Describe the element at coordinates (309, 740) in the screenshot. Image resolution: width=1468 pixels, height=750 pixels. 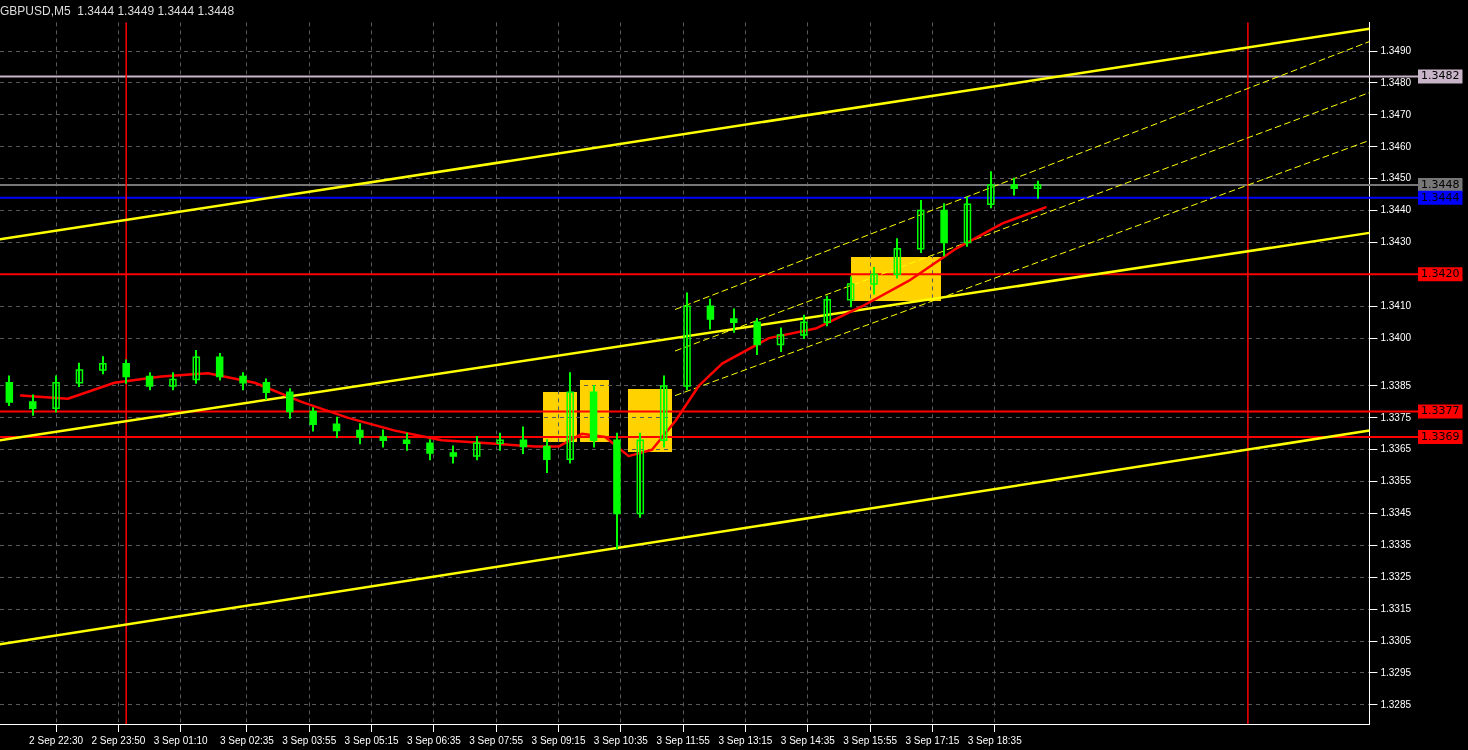
I see `x-tick-label: 3 Sep 03:55` at that location.